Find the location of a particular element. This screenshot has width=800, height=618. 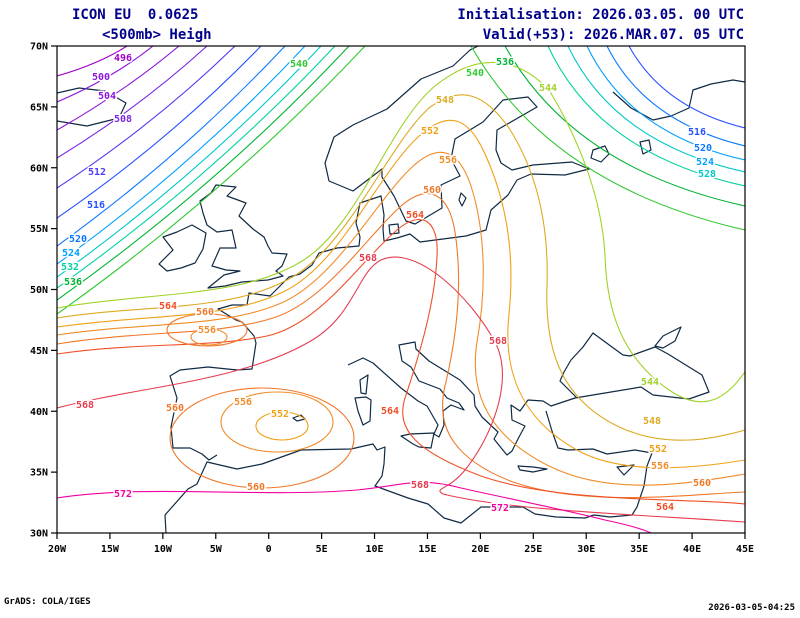

valid-time: Valid(+53): 2026.MAR.07. 05 UTC is located at coordinates (613, 35).